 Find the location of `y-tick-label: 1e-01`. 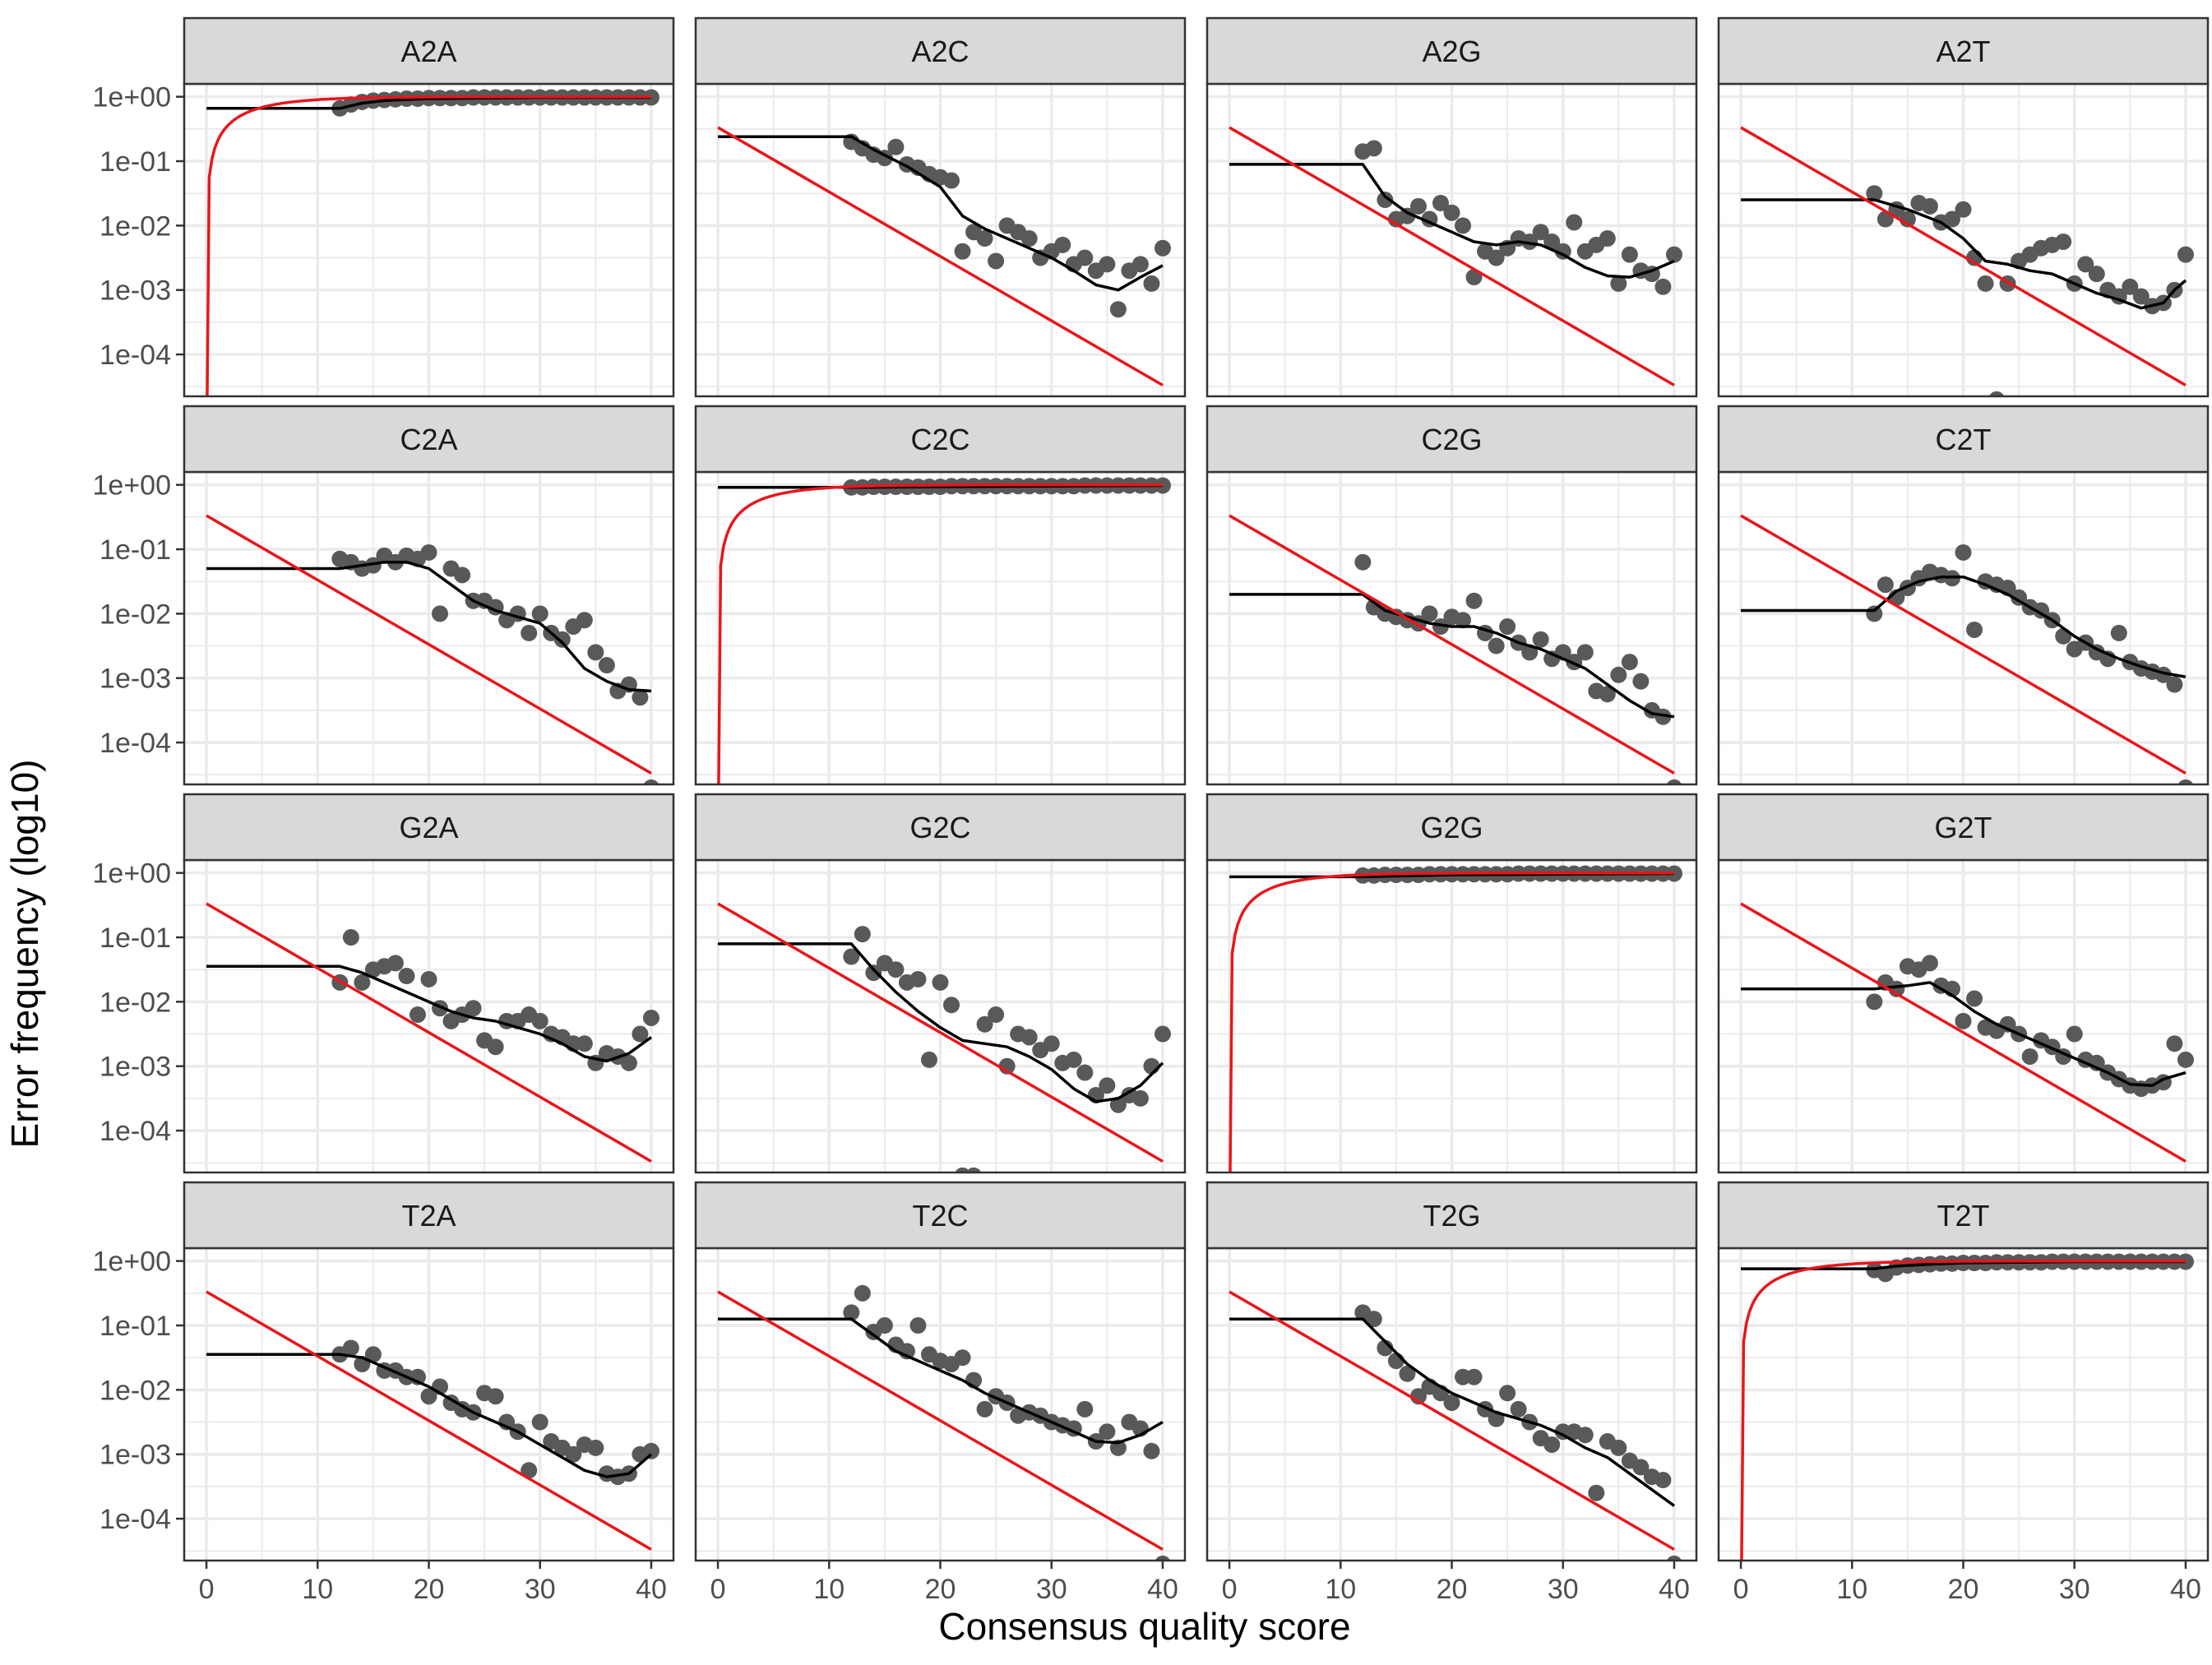

y-tick-label: 1e-01 is located at coordinates (135, 938).